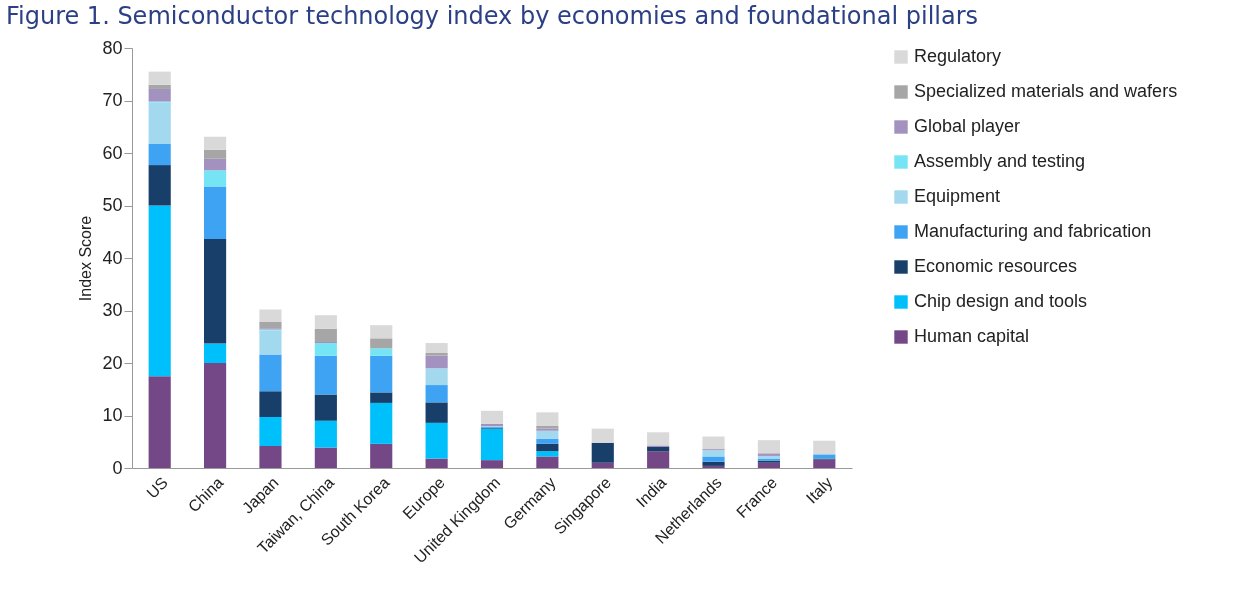 The height and width of the screenshot is (609, 1235). Describe the element at coordinates (86, 258) in the screenshot. I see `y-axis-title: Index Score` at that location.